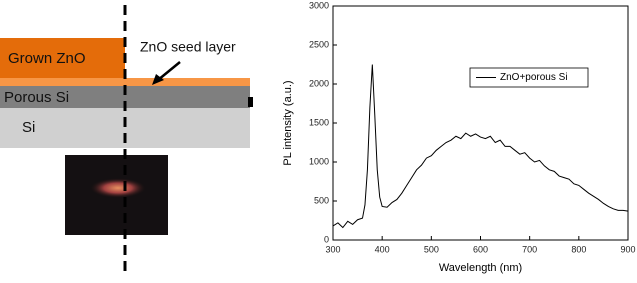 The image size is (637, 283). I want to click on label: ZnO seed layer, so click(188, 47).